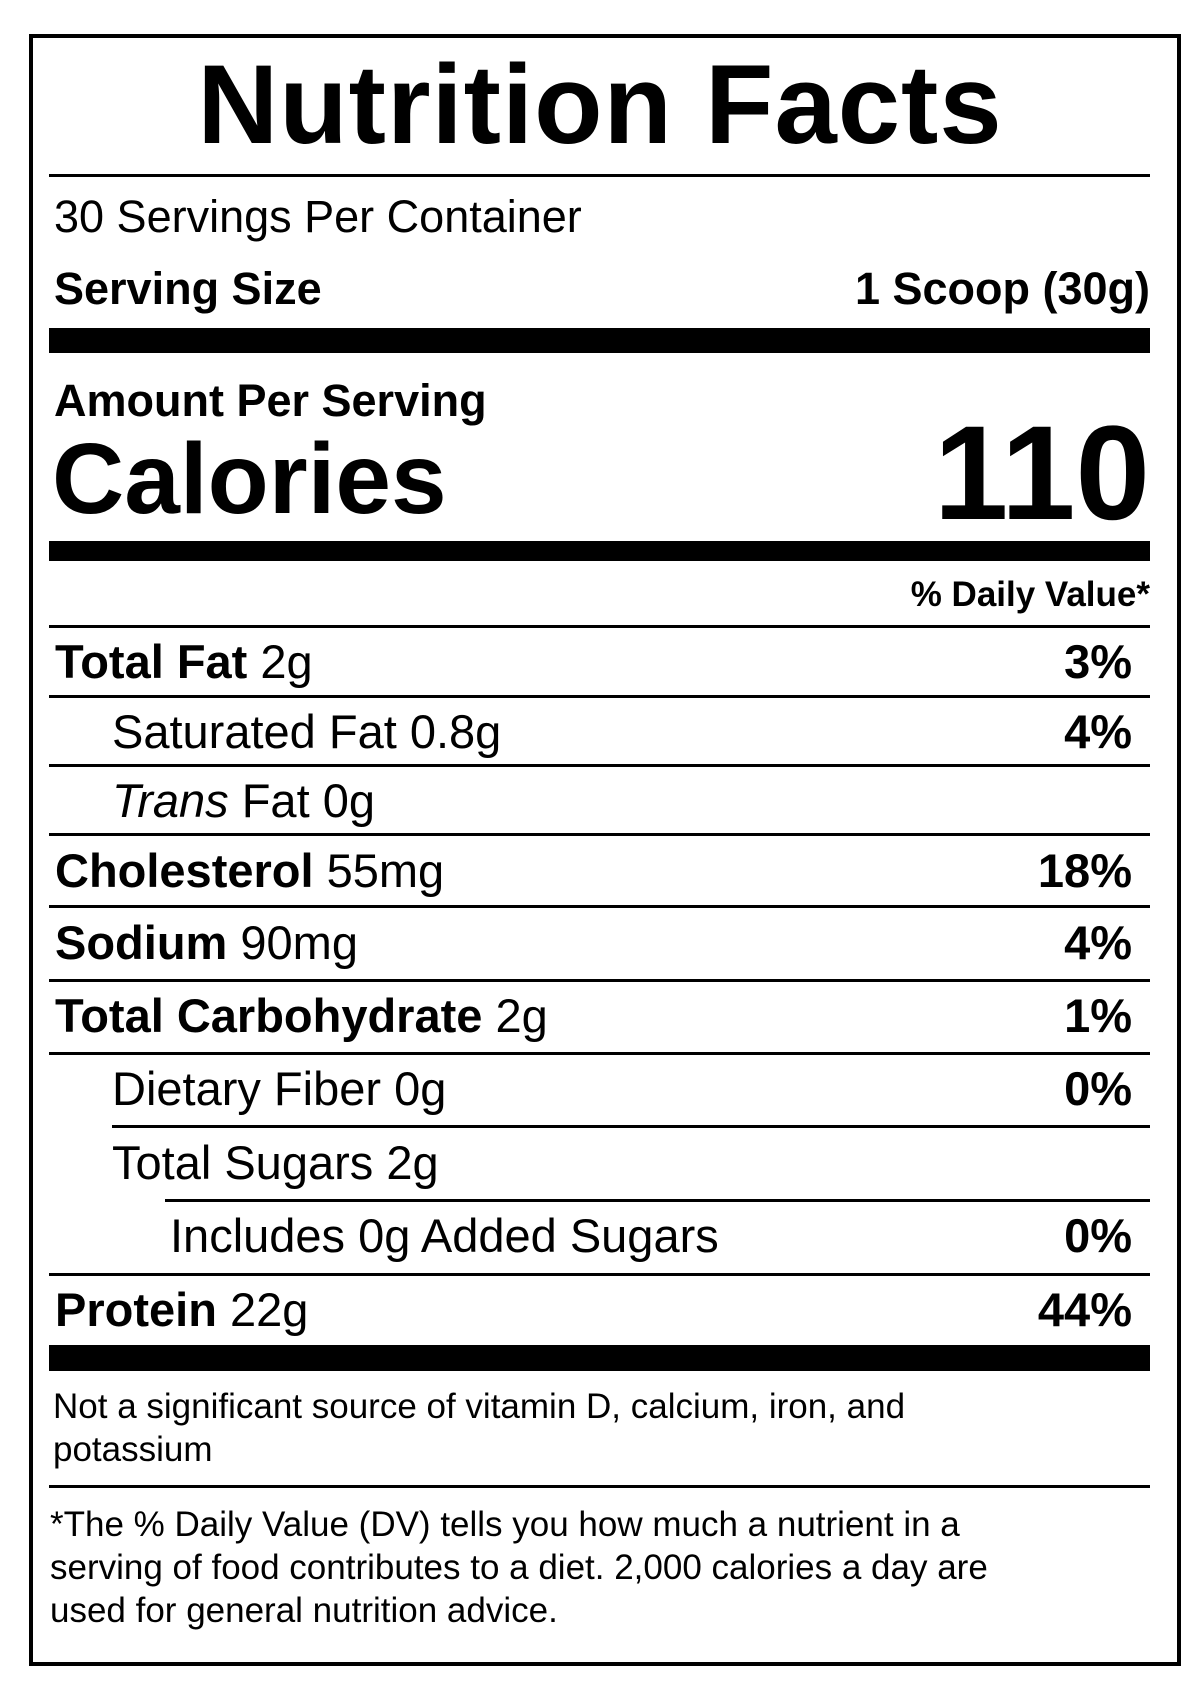 The height and width of the screenshot is (1694, 1200). Describe the element at coordinates (318, 216) in the screenshot. I see `servings-per-container: 30 Servings Per Container` at that location.